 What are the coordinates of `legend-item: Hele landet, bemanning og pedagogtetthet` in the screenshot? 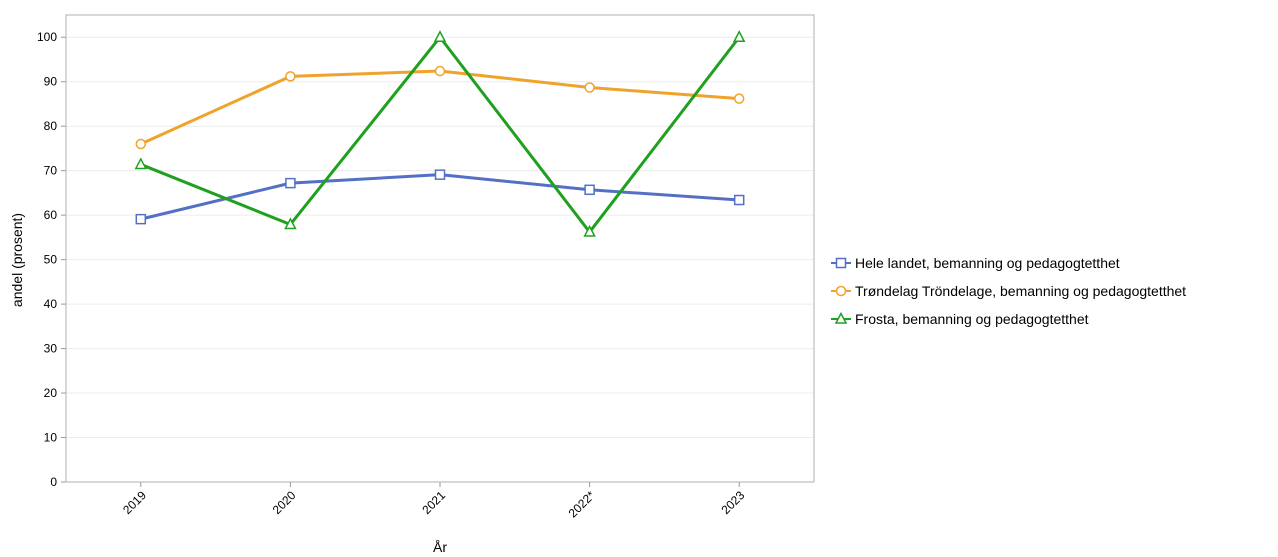 It's located at (975, 263).